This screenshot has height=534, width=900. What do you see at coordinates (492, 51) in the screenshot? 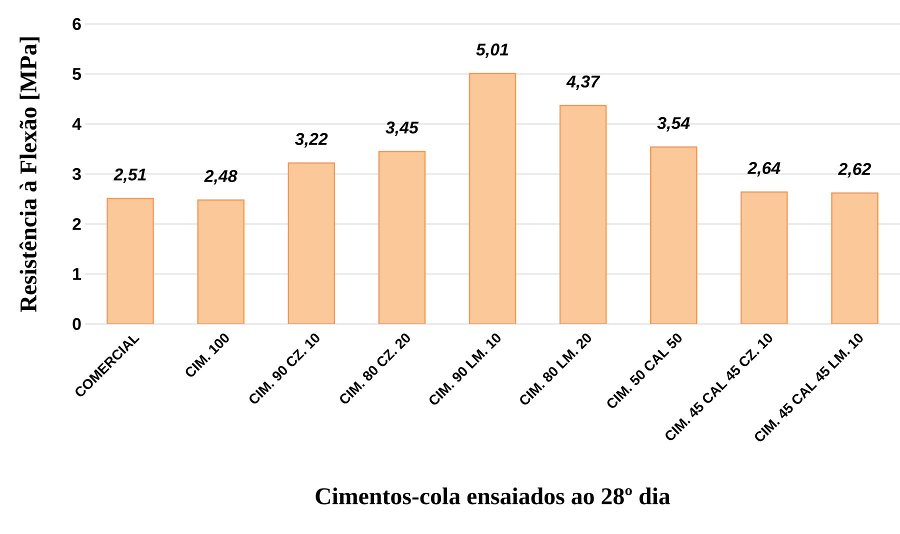
I see `data-label: 5,01` at bounding box center [492, 51].